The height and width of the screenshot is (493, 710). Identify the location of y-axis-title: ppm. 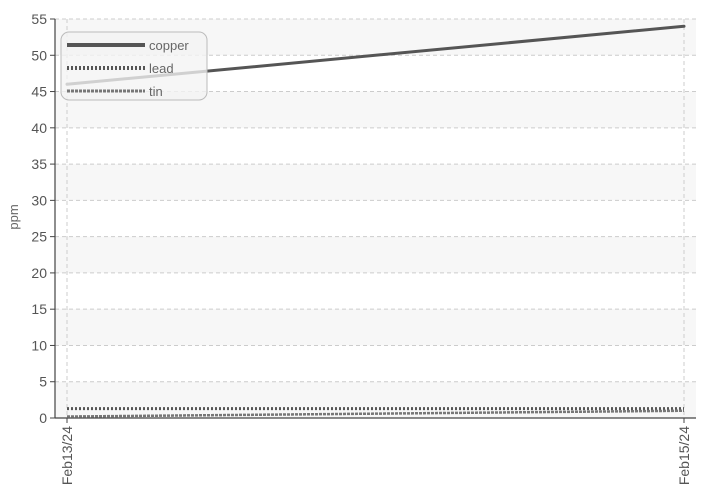
(13, 216).